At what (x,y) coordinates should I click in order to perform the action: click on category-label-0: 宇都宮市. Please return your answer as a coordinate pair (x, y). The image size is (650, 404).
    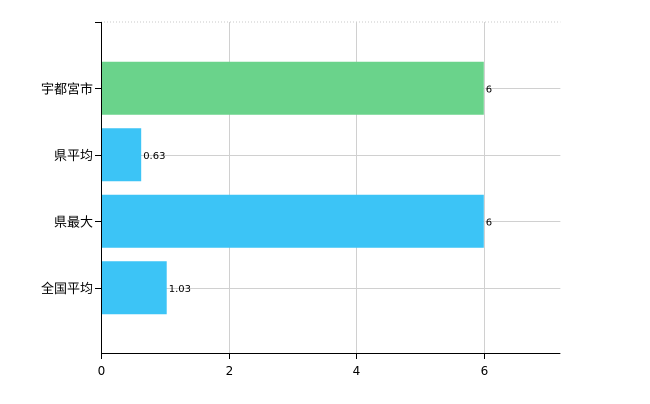
    Looking at the image, I should click on (67, 89).